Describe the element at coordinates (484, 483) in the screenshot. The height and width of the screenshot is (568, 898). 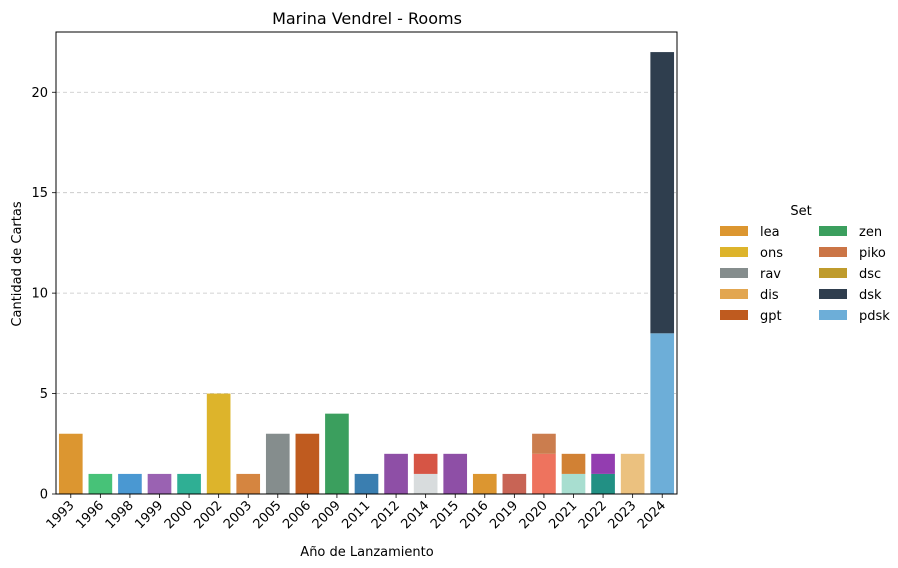
I see `bar-segment-2016` at that location.